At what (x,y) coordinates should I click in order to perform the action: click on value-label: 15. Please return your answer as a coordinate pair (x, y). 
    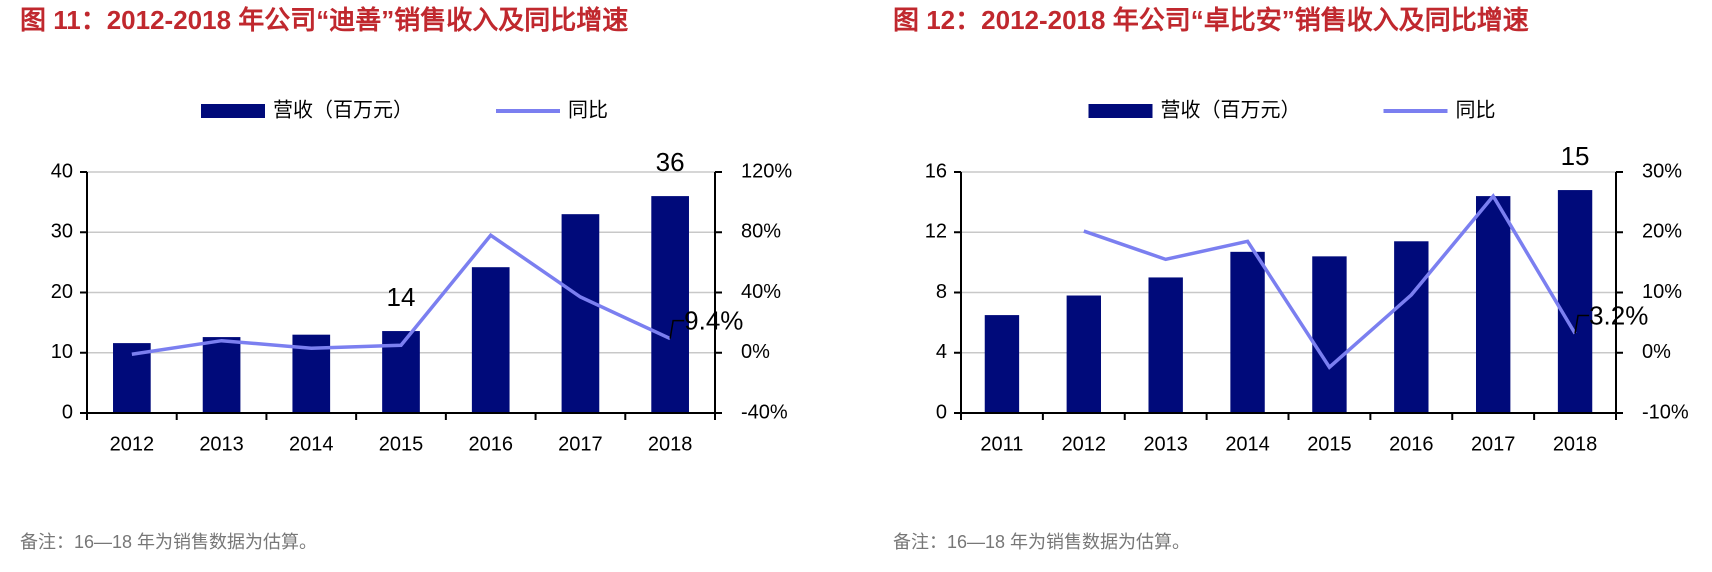
    Looking at the image, I should click on (1575, 156).